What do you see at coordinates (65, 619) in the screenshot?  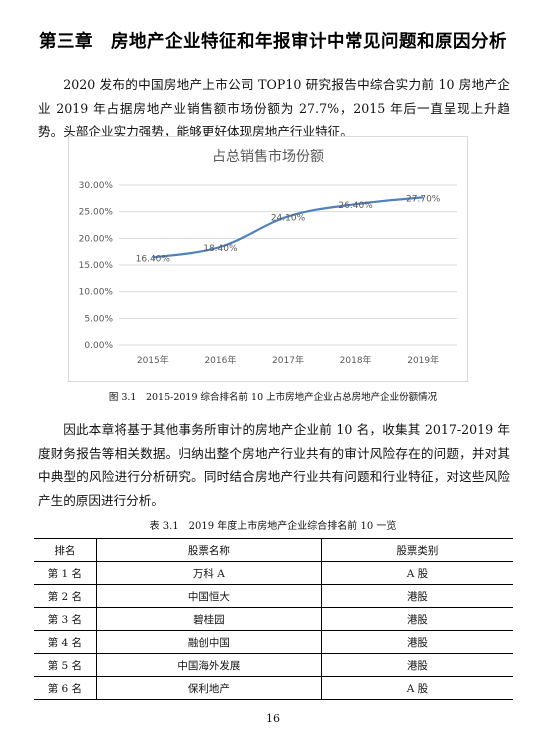 I see `rank-cell: 第 3 名` at bounding box center [65, 619].